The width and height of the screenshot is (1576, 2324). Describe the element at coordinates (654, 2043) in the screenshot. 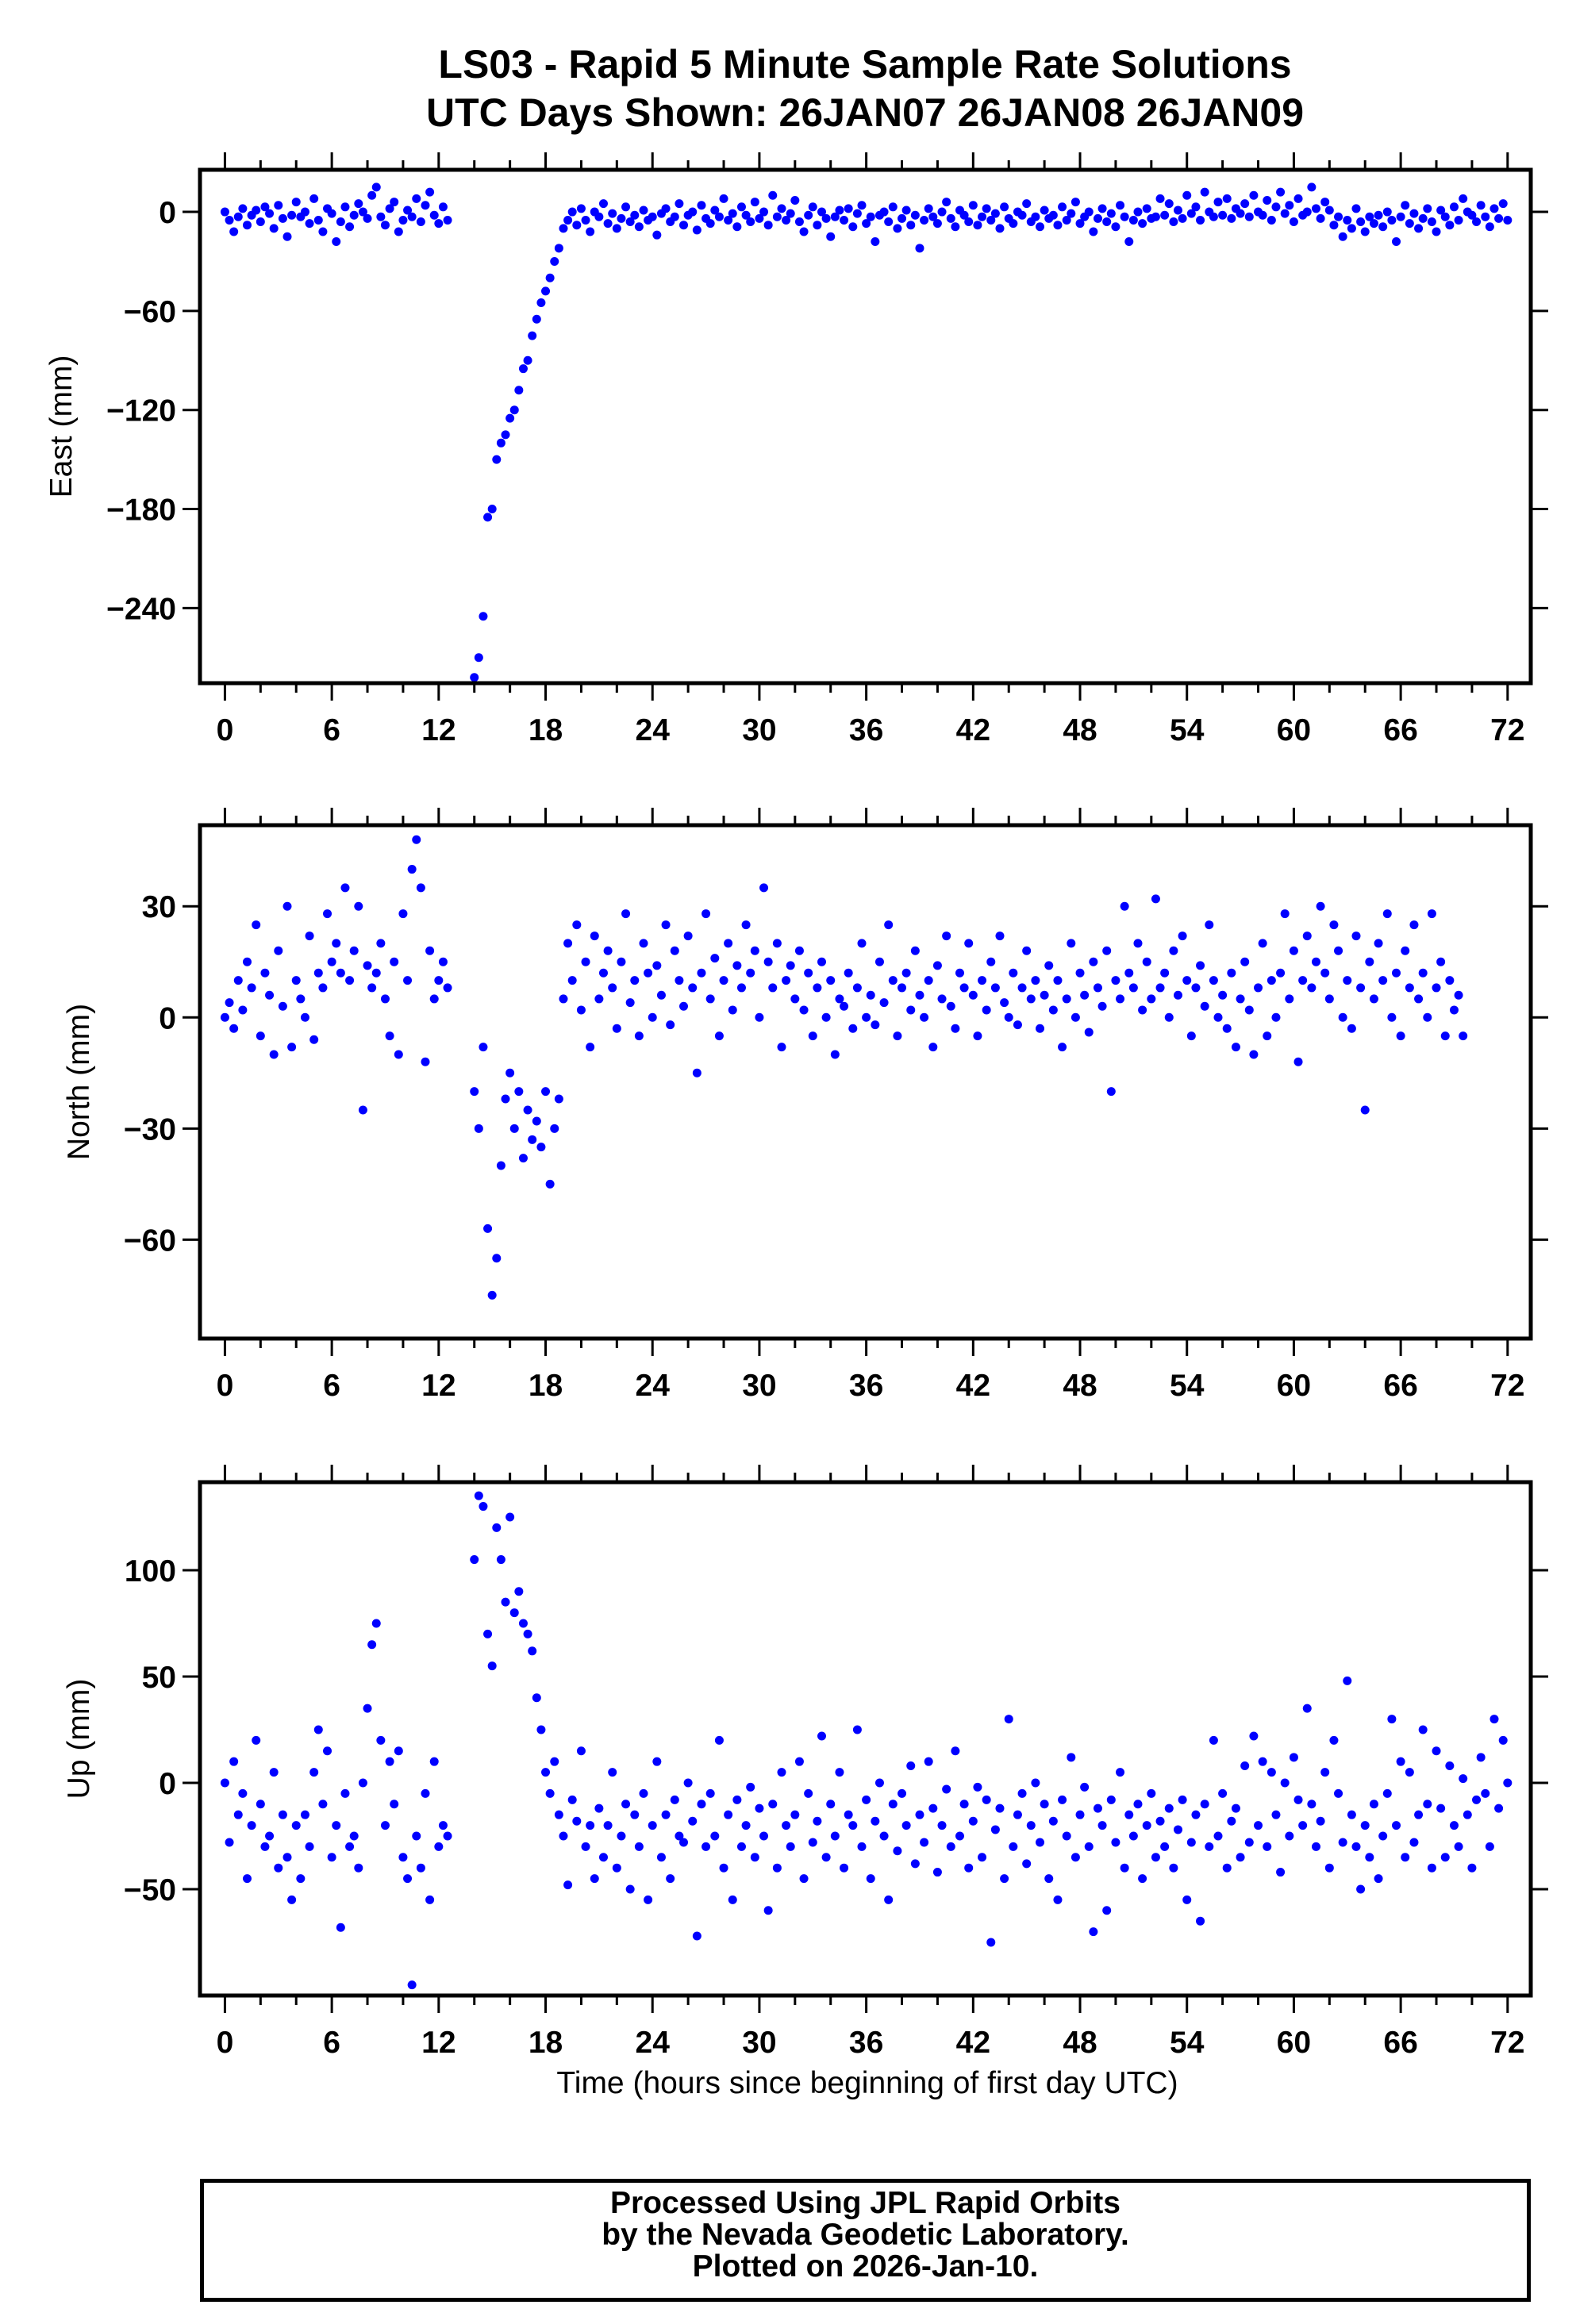

I see `x-tick-label: 24` at that location.